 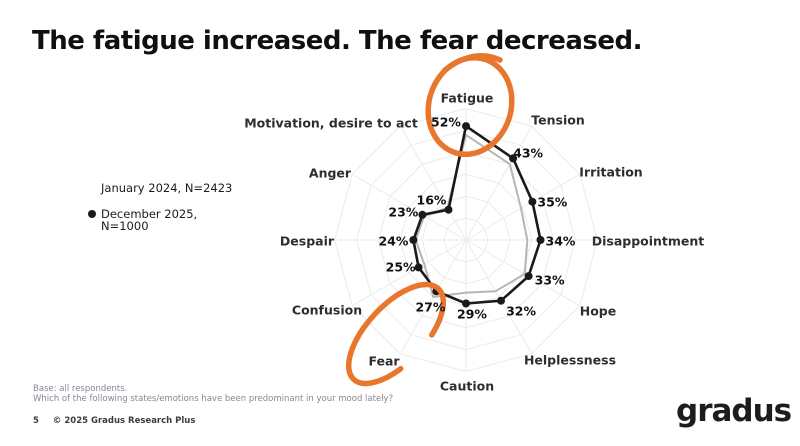 What do you see at coordinates (521, 311) in the screenshot?
I see `value-label-helplessness: 32%` at bounding box center [521, 311].